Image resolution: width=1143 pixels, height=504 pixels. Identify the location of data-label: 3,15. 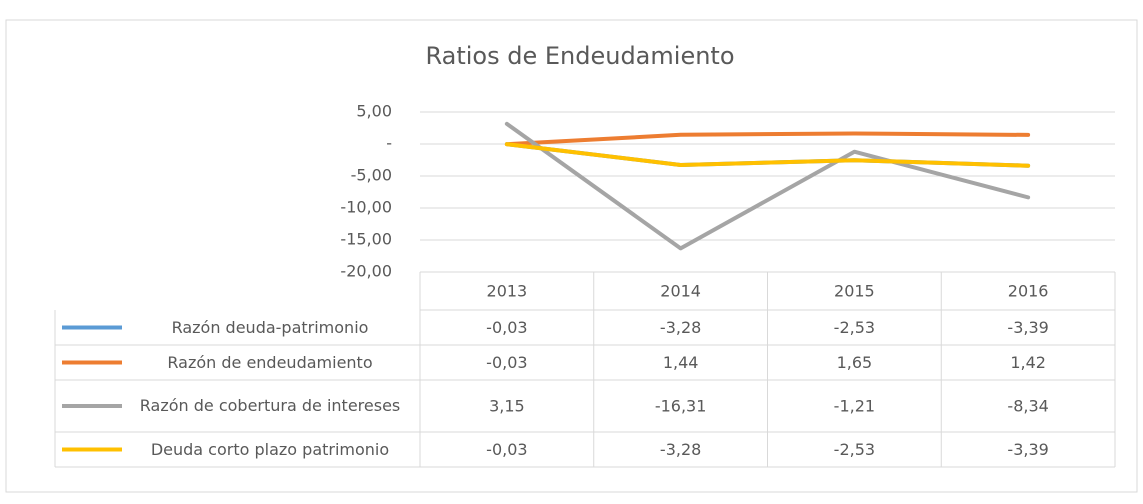
(507, 406).